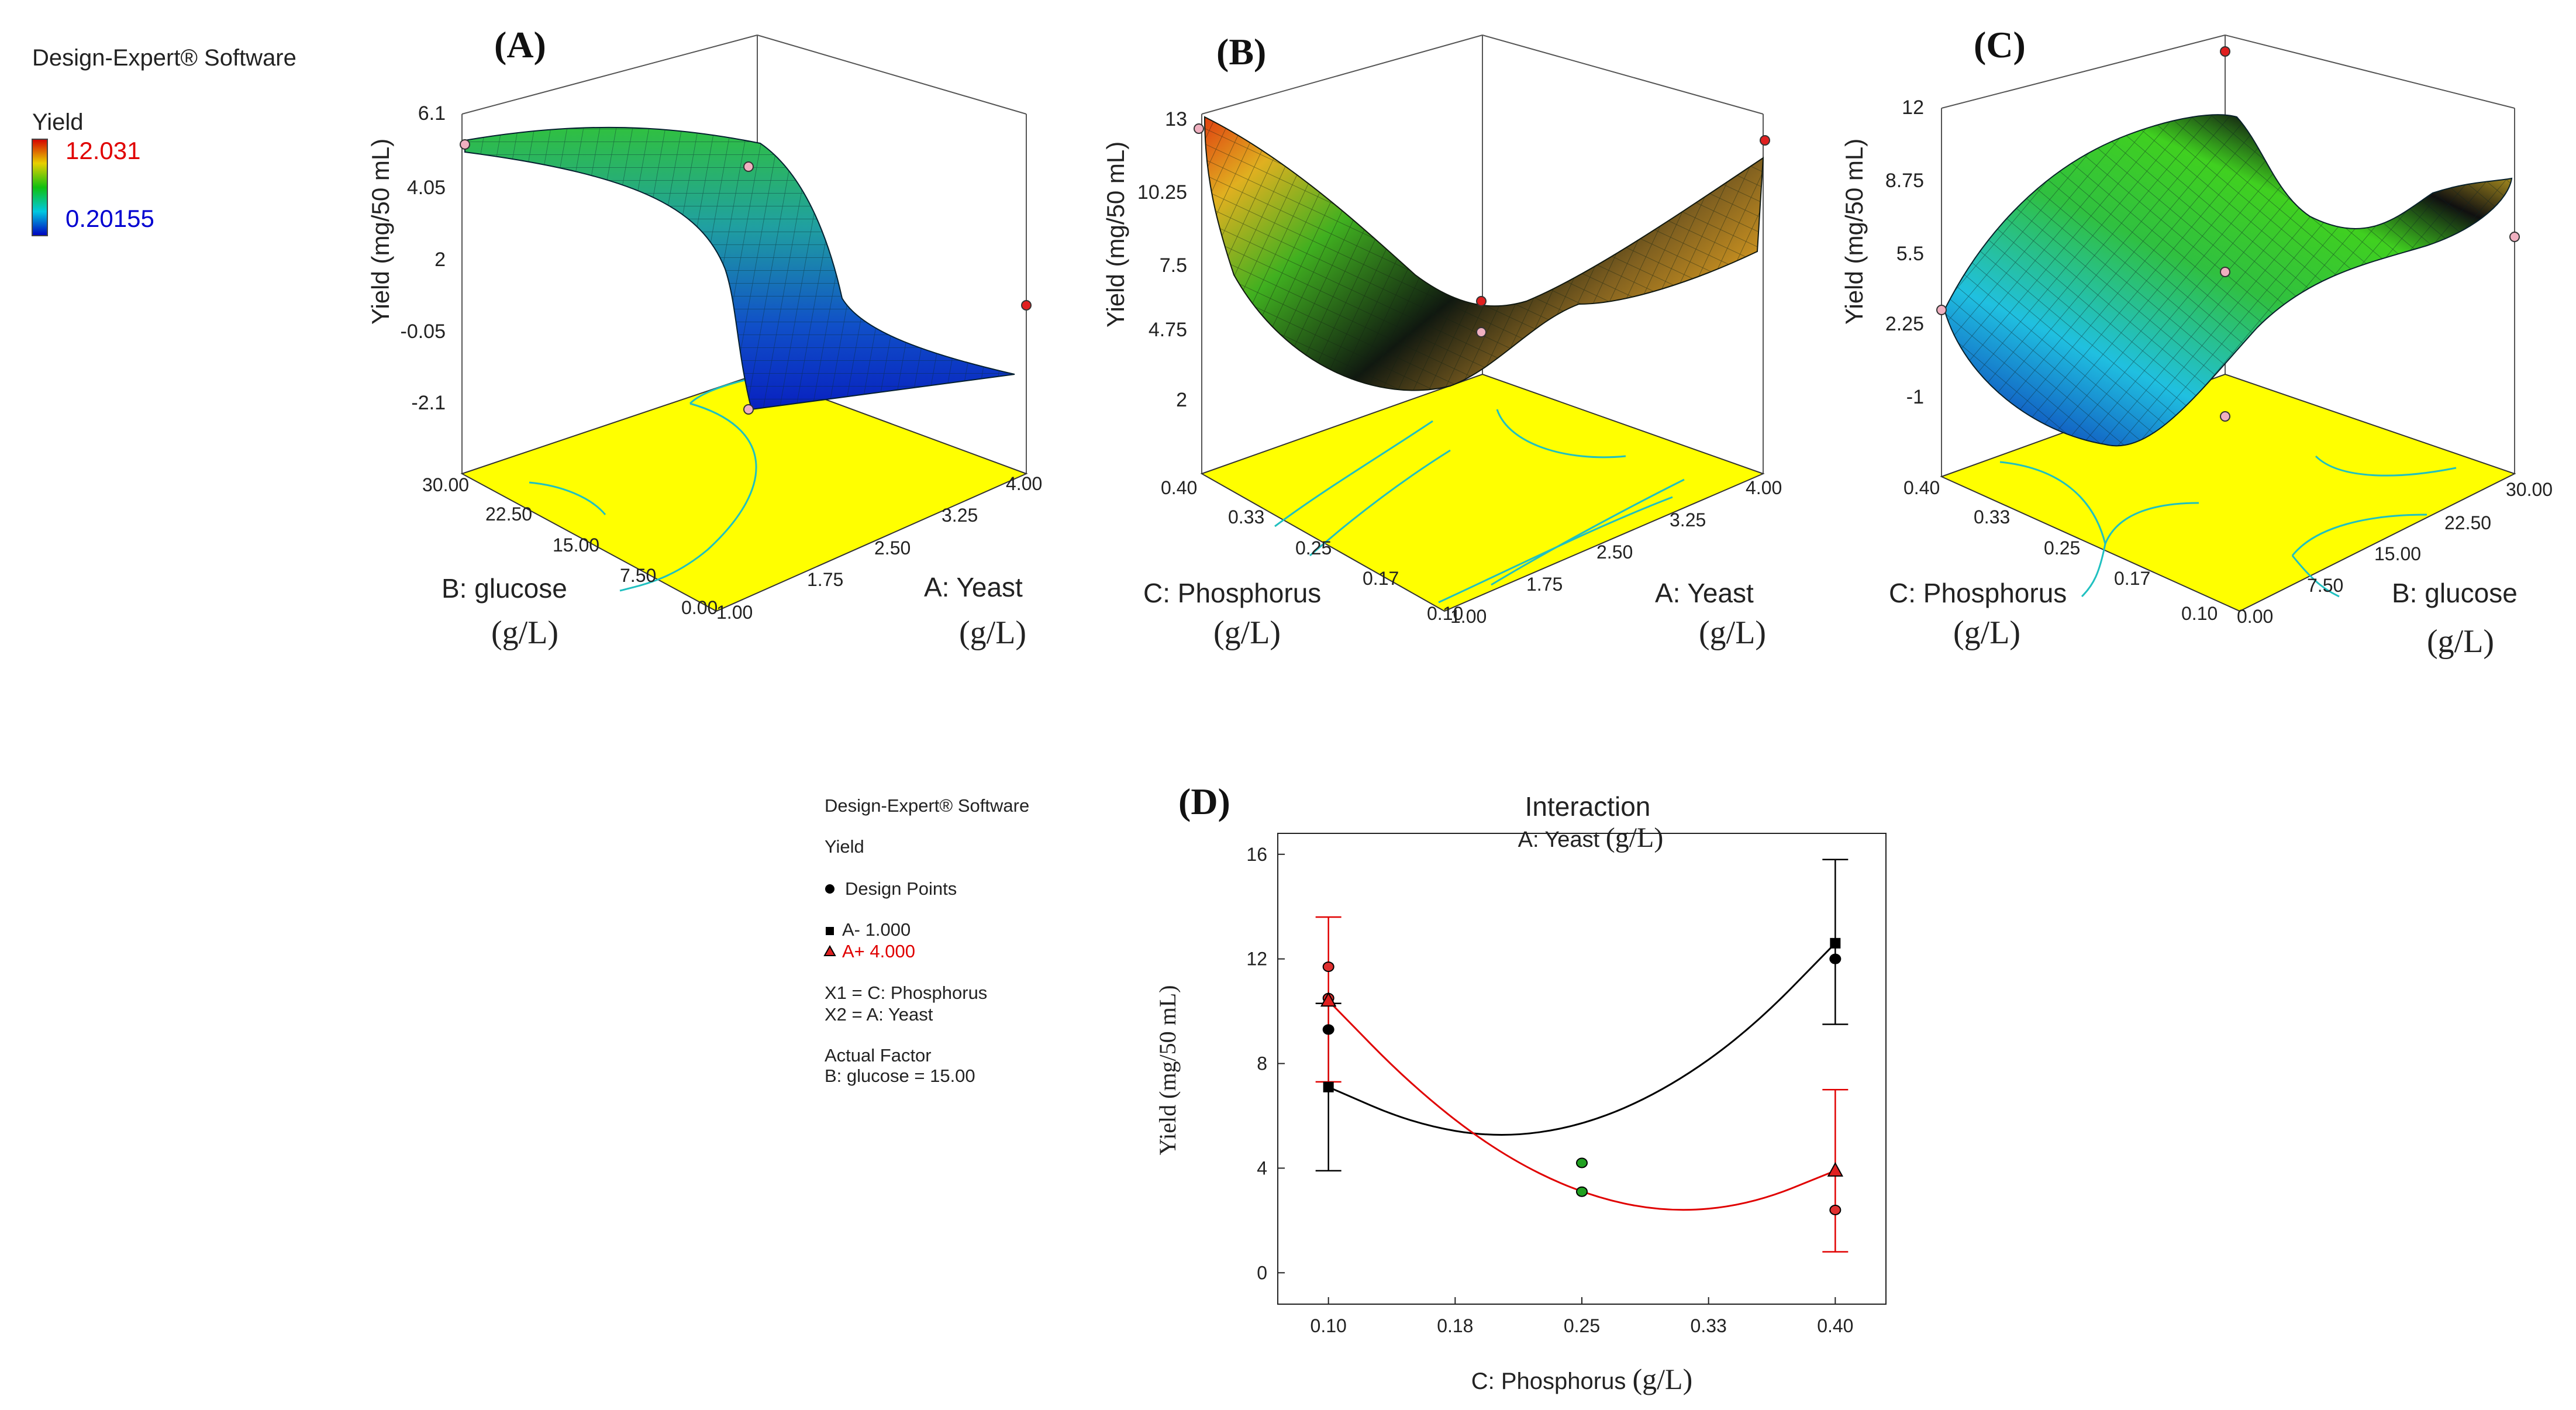 Image resolution: width=2576 pixels, height=1410 pixels. Describe the element at coordinates (164, 58) in the screenshot. I see `software-label: Design-Expert® Software` at that location.